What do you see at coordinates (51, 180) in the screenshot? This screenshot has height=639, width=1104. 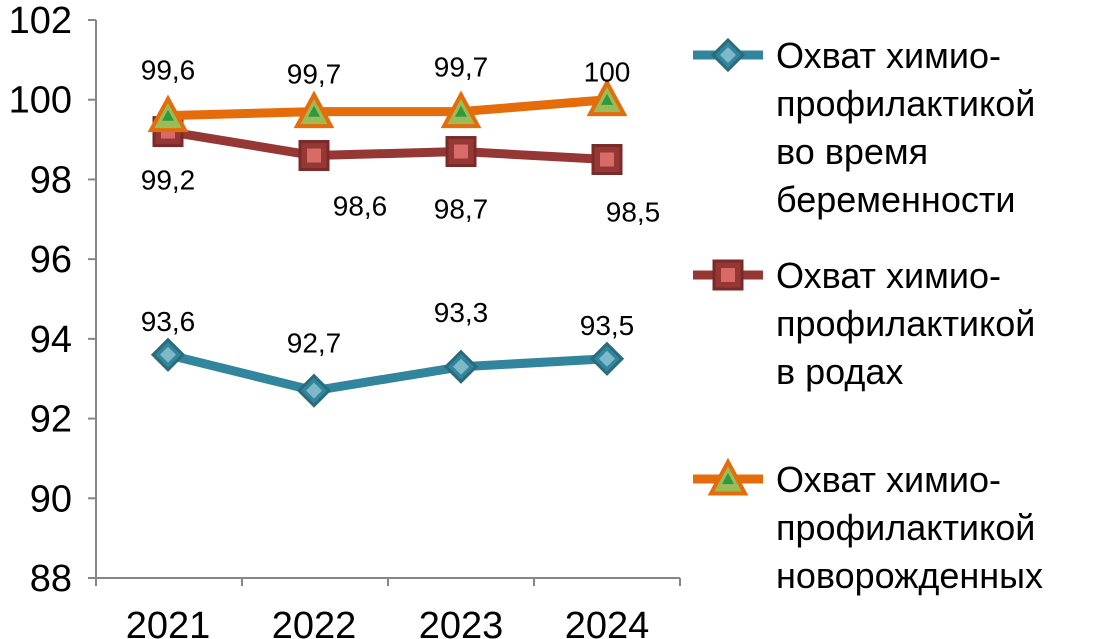 I see `y-tick-label: 98` at bounding box center [51, 180].